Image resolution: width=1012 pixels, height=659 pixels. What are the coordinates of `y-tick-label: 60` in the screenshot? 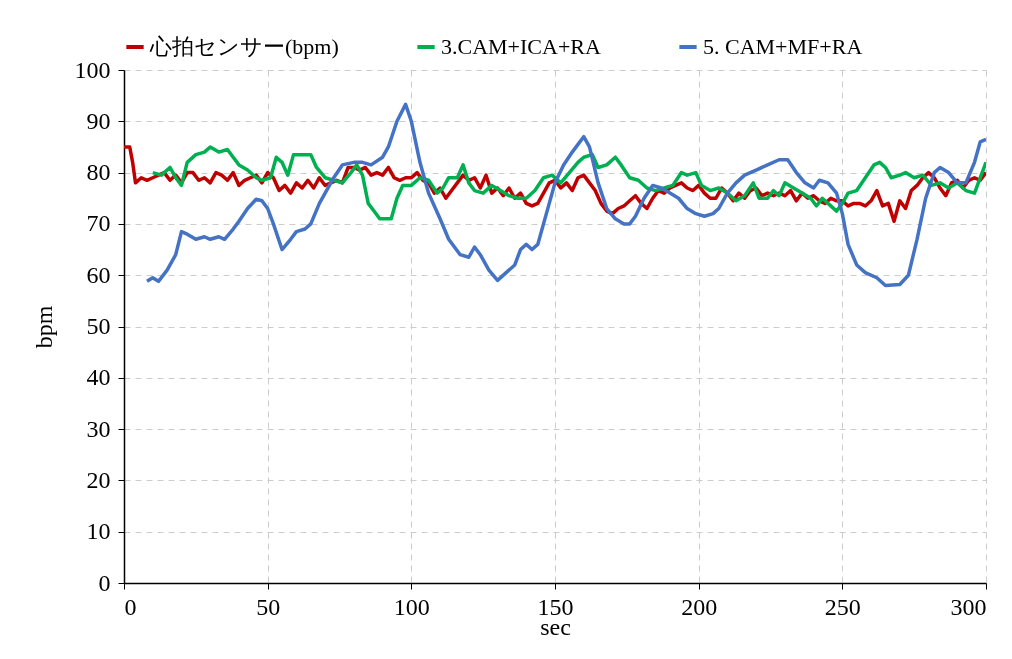 It's located at (98, 274).